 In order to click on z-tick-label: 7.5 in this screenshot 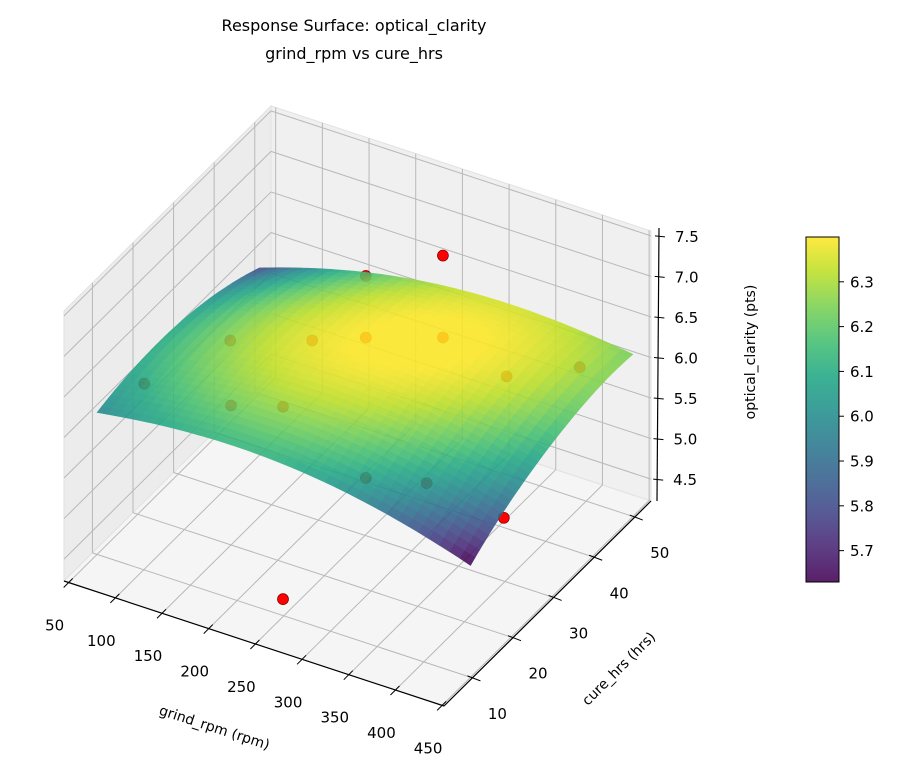, I will do `click(687, 237)`.